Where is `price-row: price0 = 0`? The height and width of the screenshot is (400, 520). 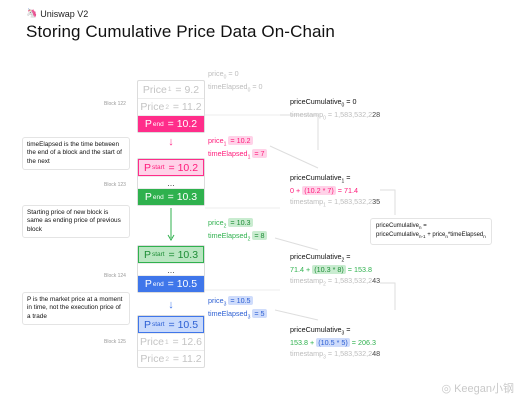
price-row: price0 = 0 is located at coordinates (223, 75).